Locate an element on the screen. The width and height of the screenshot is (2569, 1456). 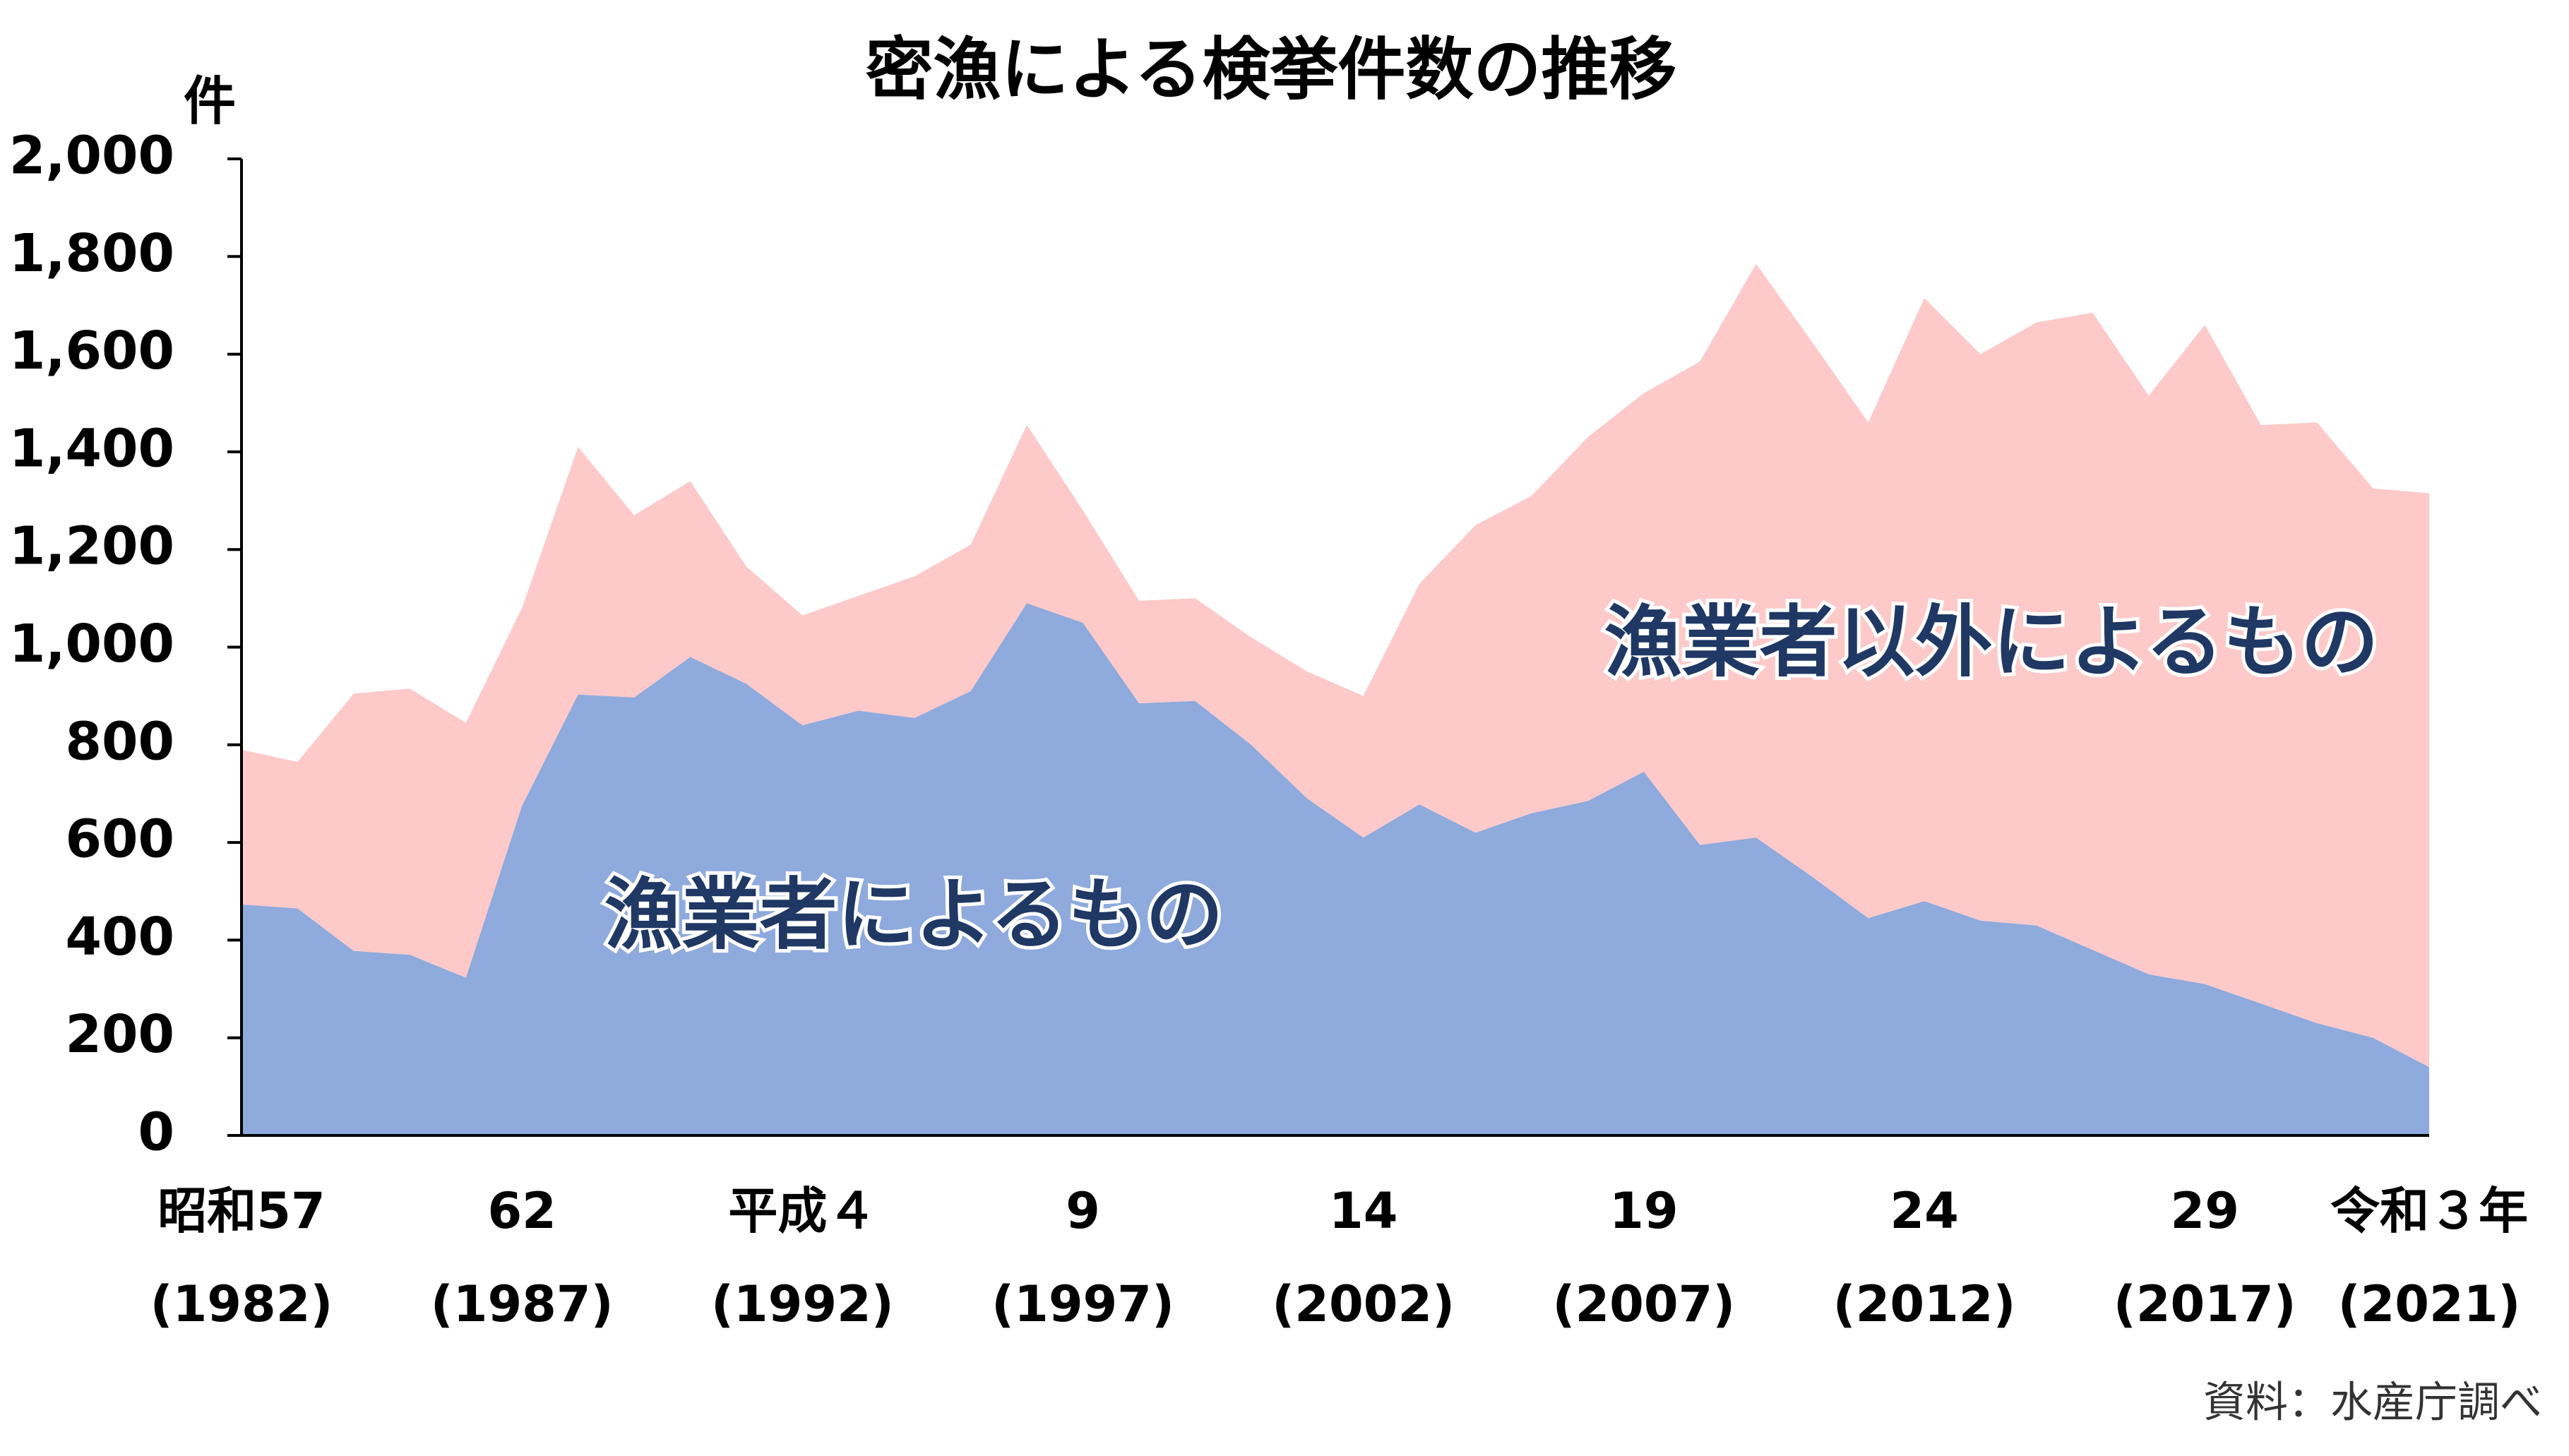
y-tick-label: 0 is located at coordinates (156, 1132).